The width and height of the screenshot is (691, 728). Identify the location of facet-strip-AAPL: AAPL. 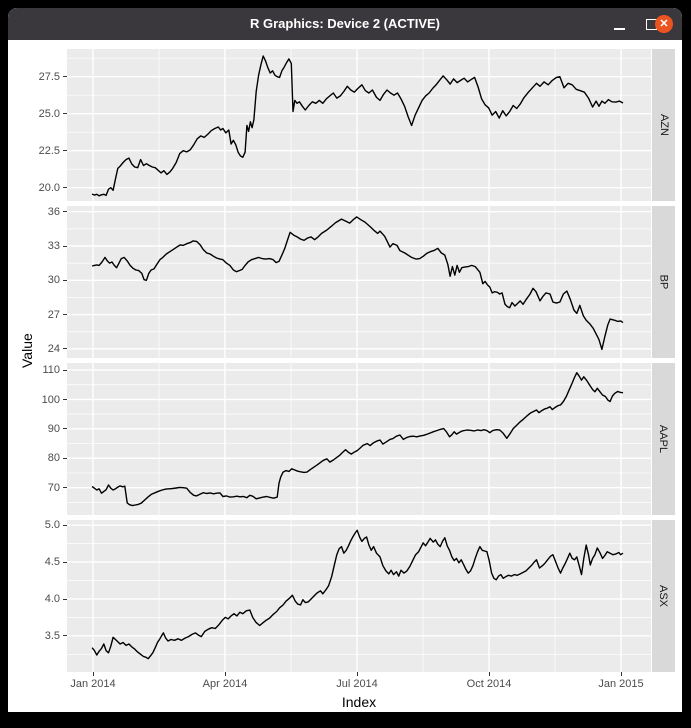
(663, 439).